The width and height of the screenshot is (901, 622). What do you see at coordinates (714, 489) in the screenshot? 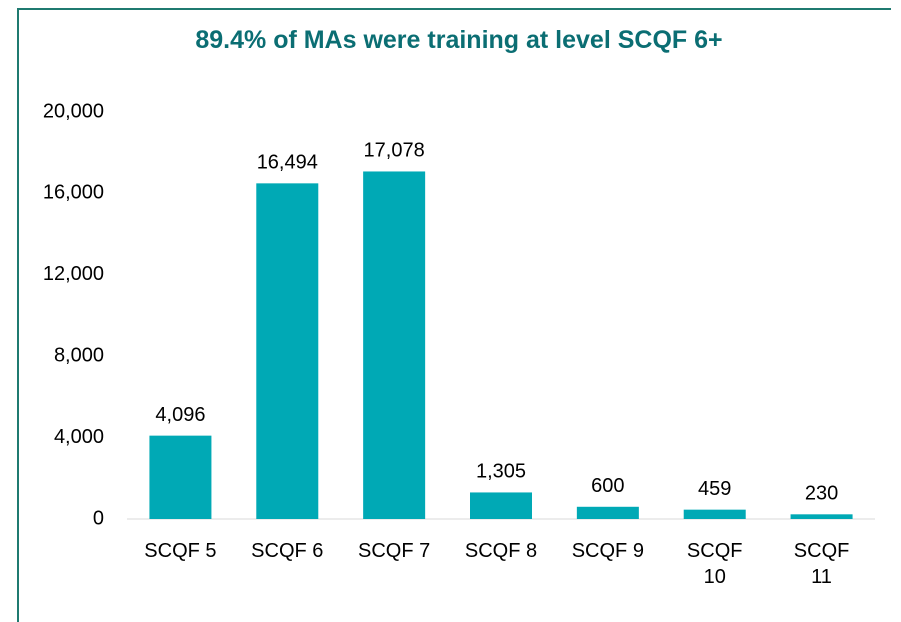
I see `value-label: 459` at bounding box center [714, 489].